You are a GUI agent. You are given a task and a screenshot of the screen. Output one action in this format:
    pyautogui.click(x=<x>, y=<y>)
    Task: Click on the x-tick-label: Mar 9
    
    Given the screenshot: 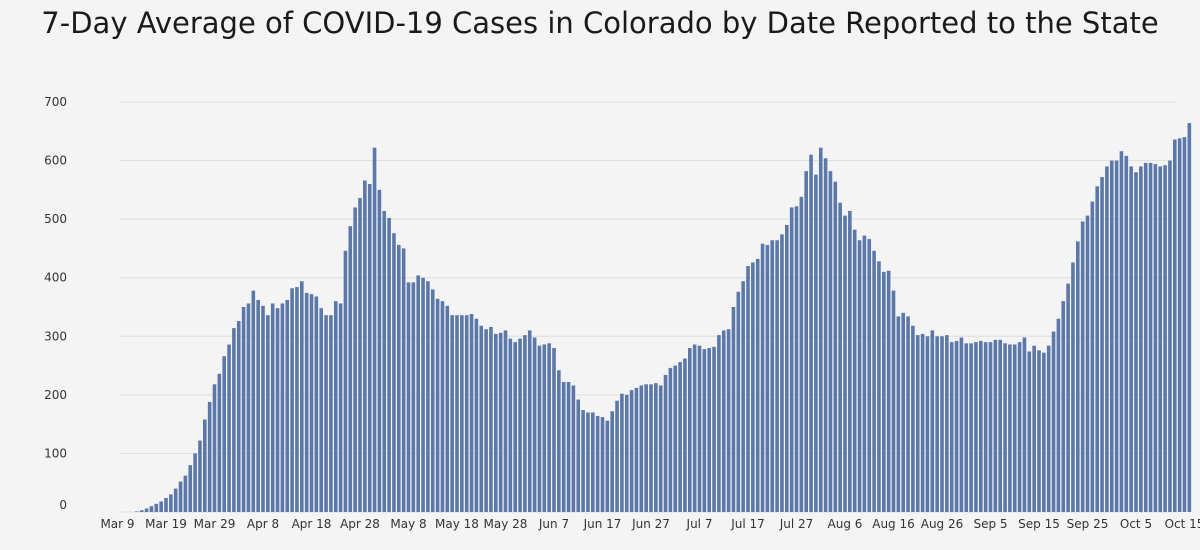 What is the action you would take?
    pyautogui.click(x=117, y=524)
    